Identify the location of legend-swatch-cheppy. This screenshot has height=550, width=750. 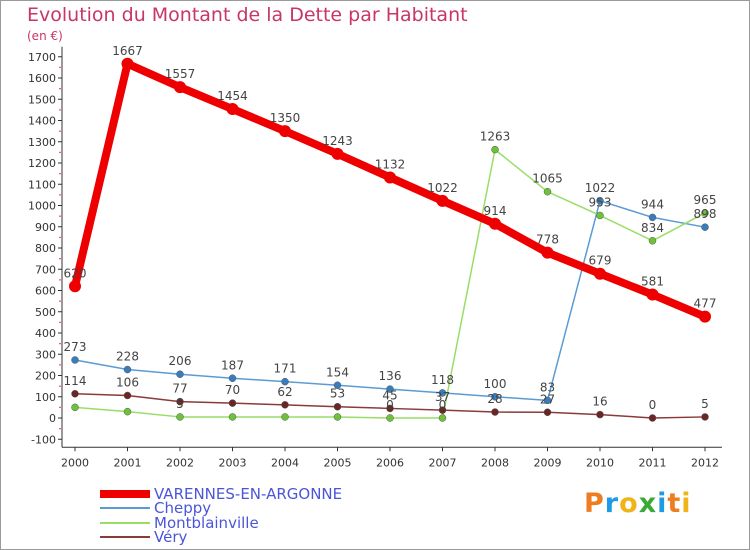
(125, 508).